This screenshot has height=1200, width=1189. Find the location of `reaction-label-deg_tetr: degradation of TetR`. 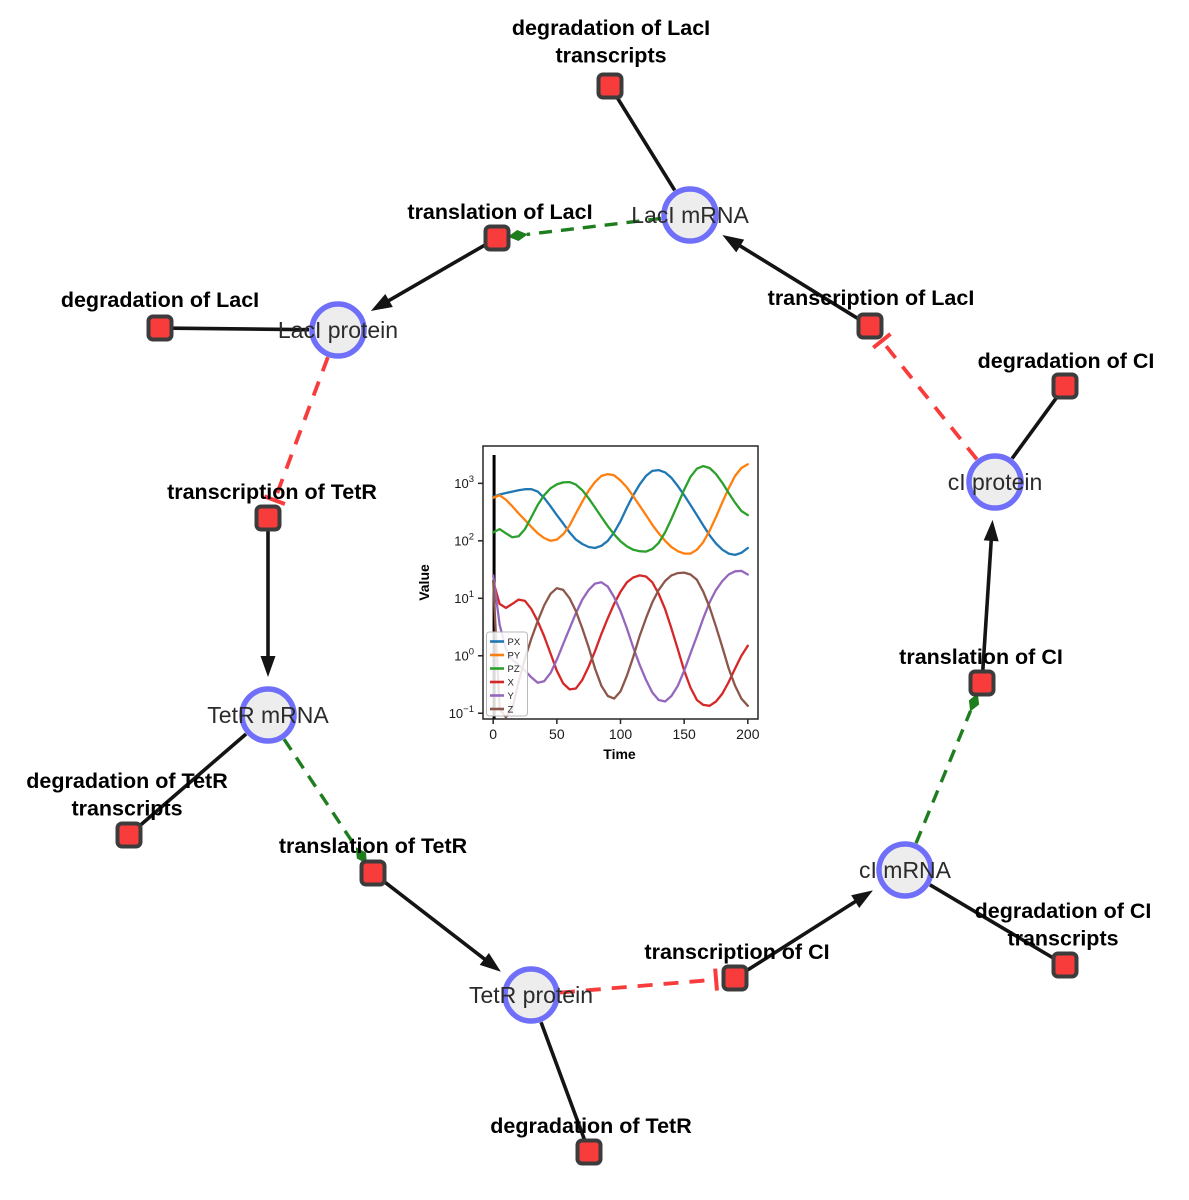

reaction-label-deg_tetr: degradation of TetR is located at coordinates (591, 1126).